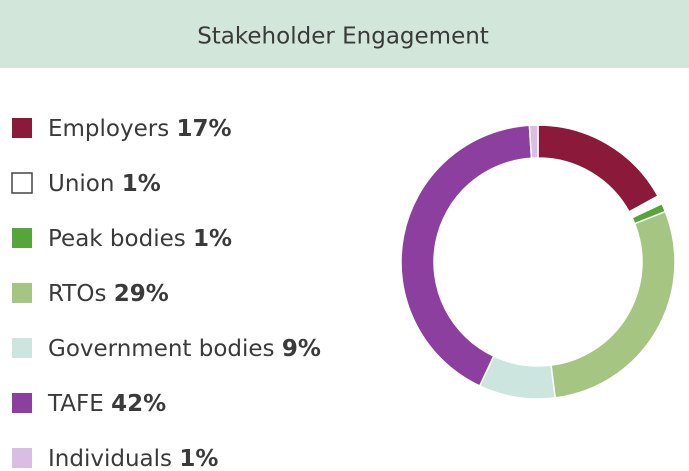 The image size is (689, 471). Describe the element at coordinates (117, 239) in the screenshot. I see `legend-name: Peak bodies` at that location.